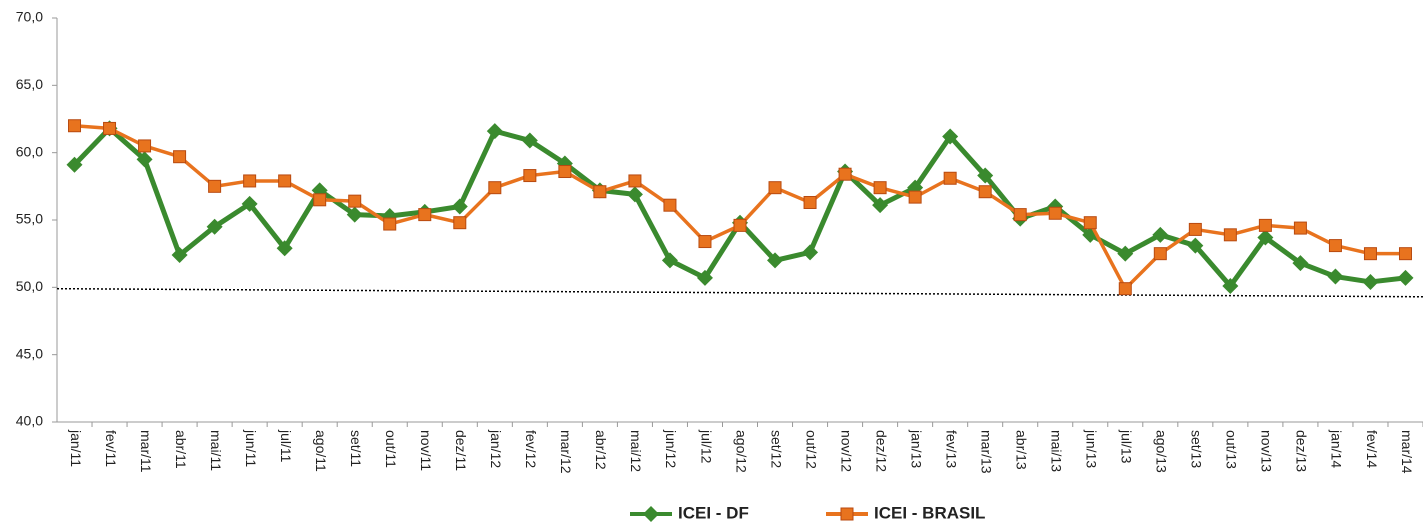 This screenshot has height=529, width=1423. Describe the element at coordinates (1197, 449) in the screenshot. I see `x-tick-label: set/13` at that location.